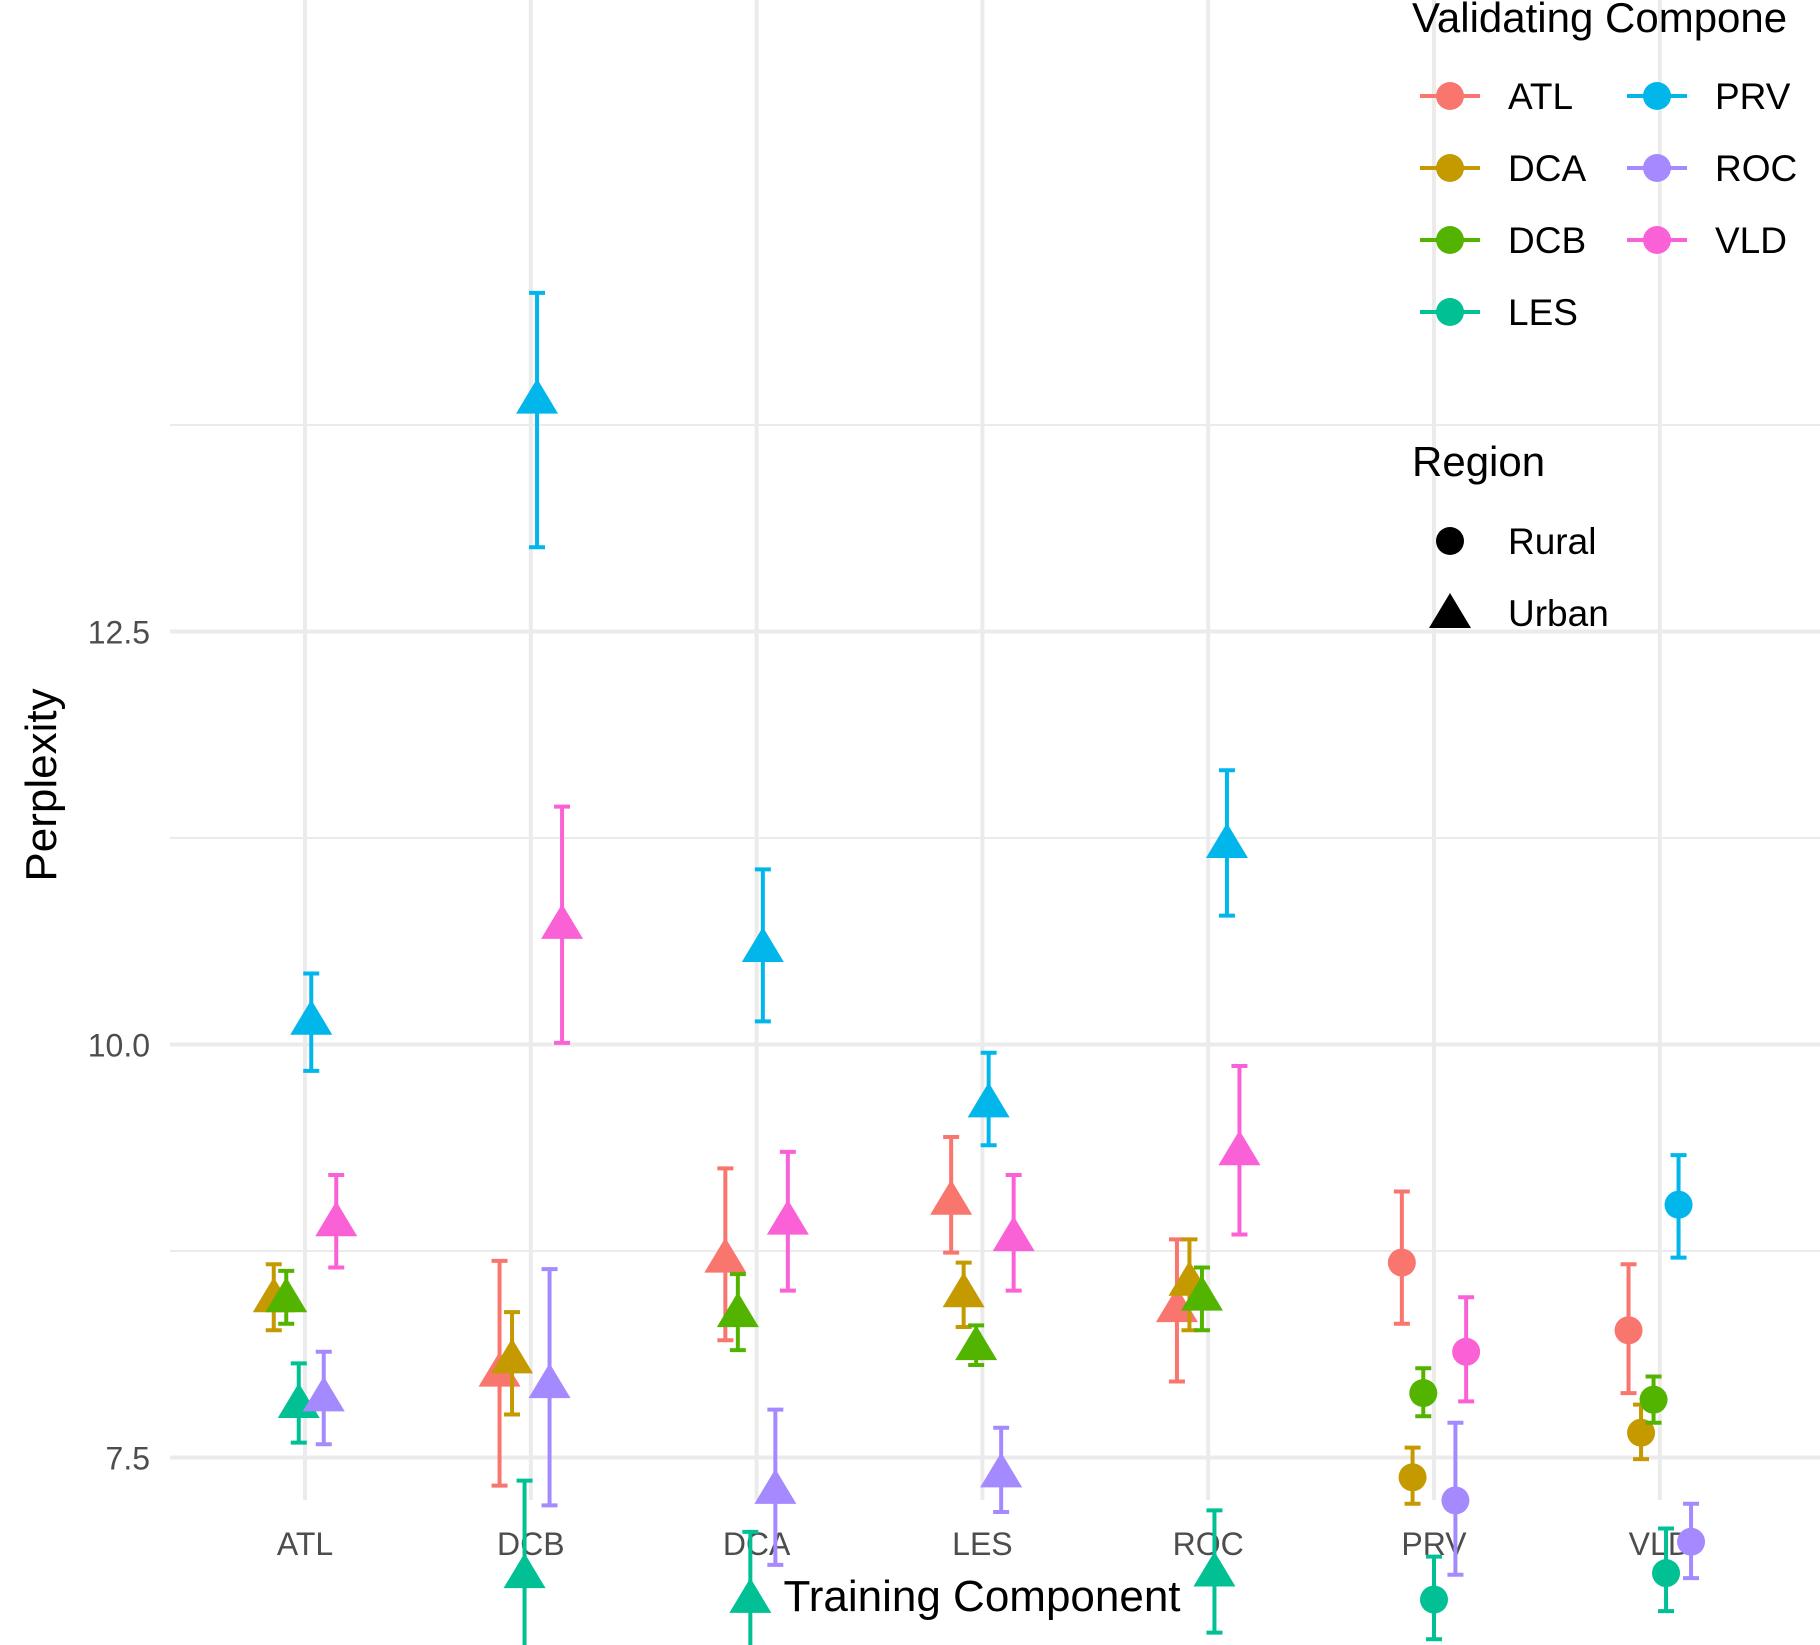  What do you see at coordinates (1455, 1498) in the screenshot?
I see `point-prv-roc` at bounding box center [1455, 1498].